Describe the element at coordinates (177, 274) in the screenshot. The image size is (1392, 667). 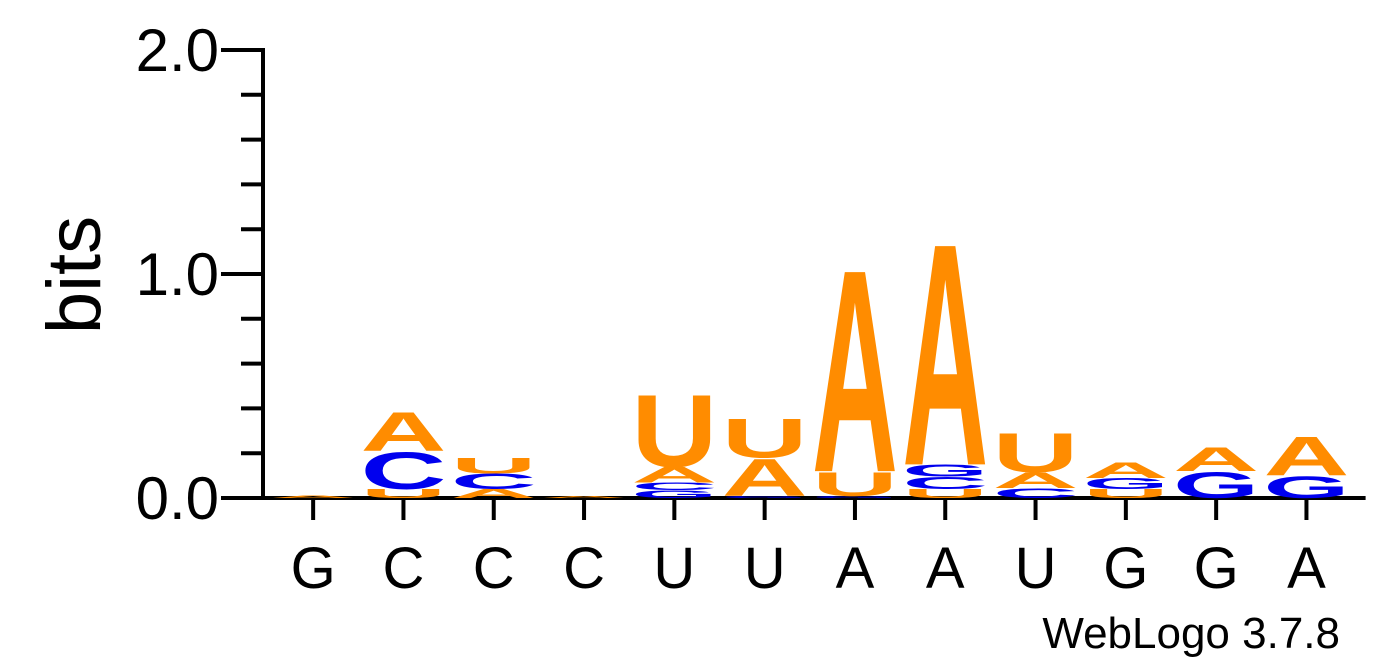
I see `y-tick-label: 1.0` at that location.